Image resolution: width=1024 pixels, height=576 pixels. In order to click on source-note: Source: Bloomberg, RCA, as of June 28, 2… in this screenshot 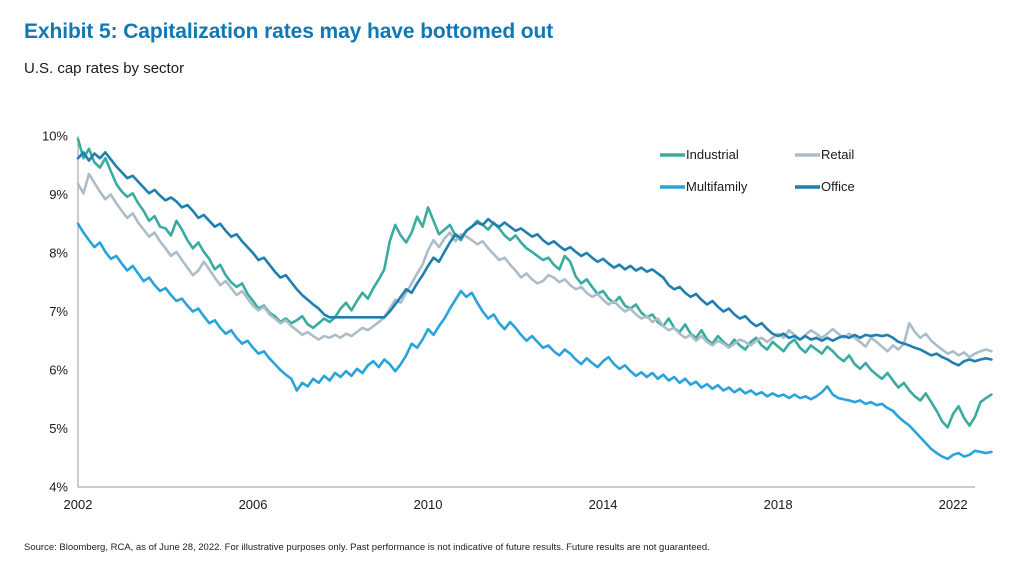, I will do `click(367, 547)`.